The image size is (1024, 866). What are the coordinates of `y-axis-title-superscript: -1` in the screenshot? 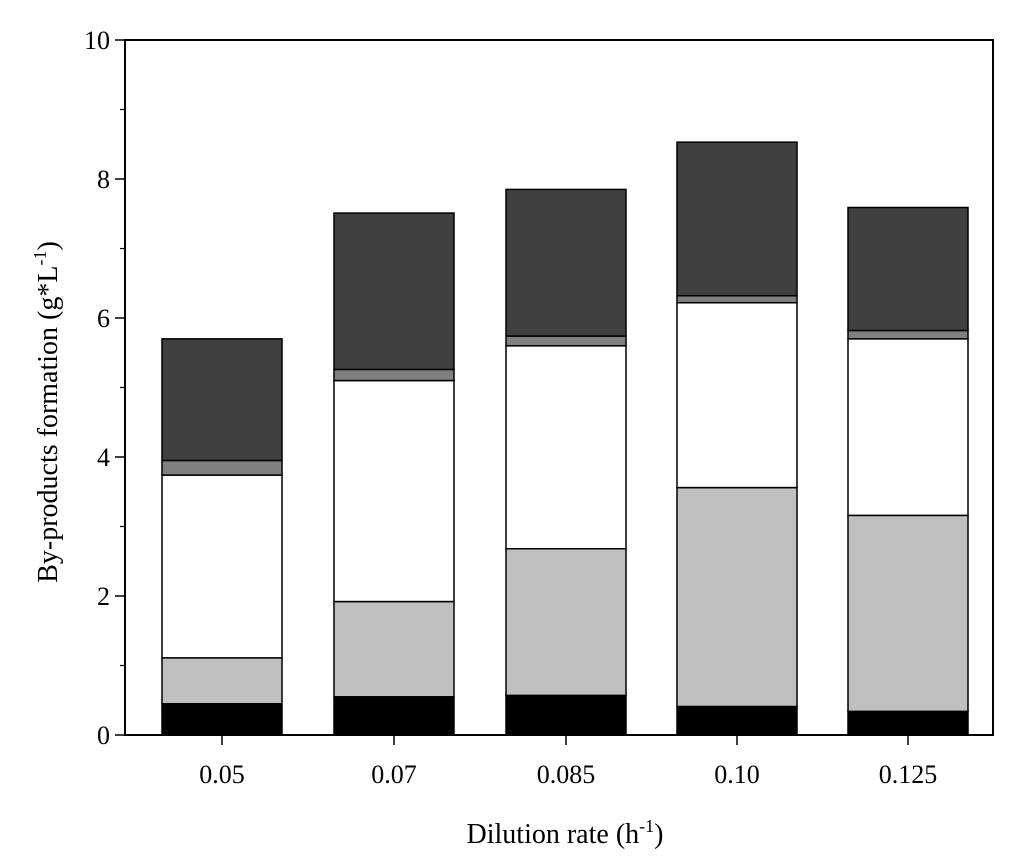 It's located at (40, 258).